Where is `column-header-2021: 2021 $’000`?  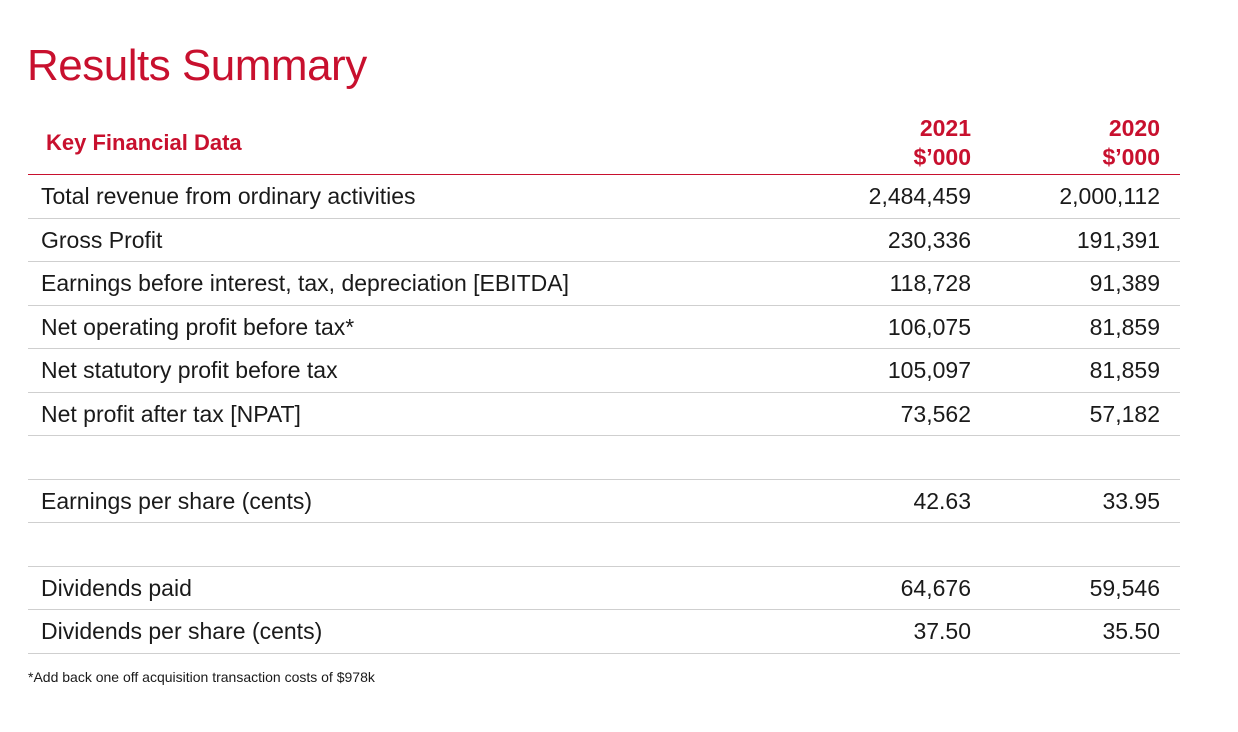 column-header-2021: 2021 $’000 is located at coordinates (942, 143).